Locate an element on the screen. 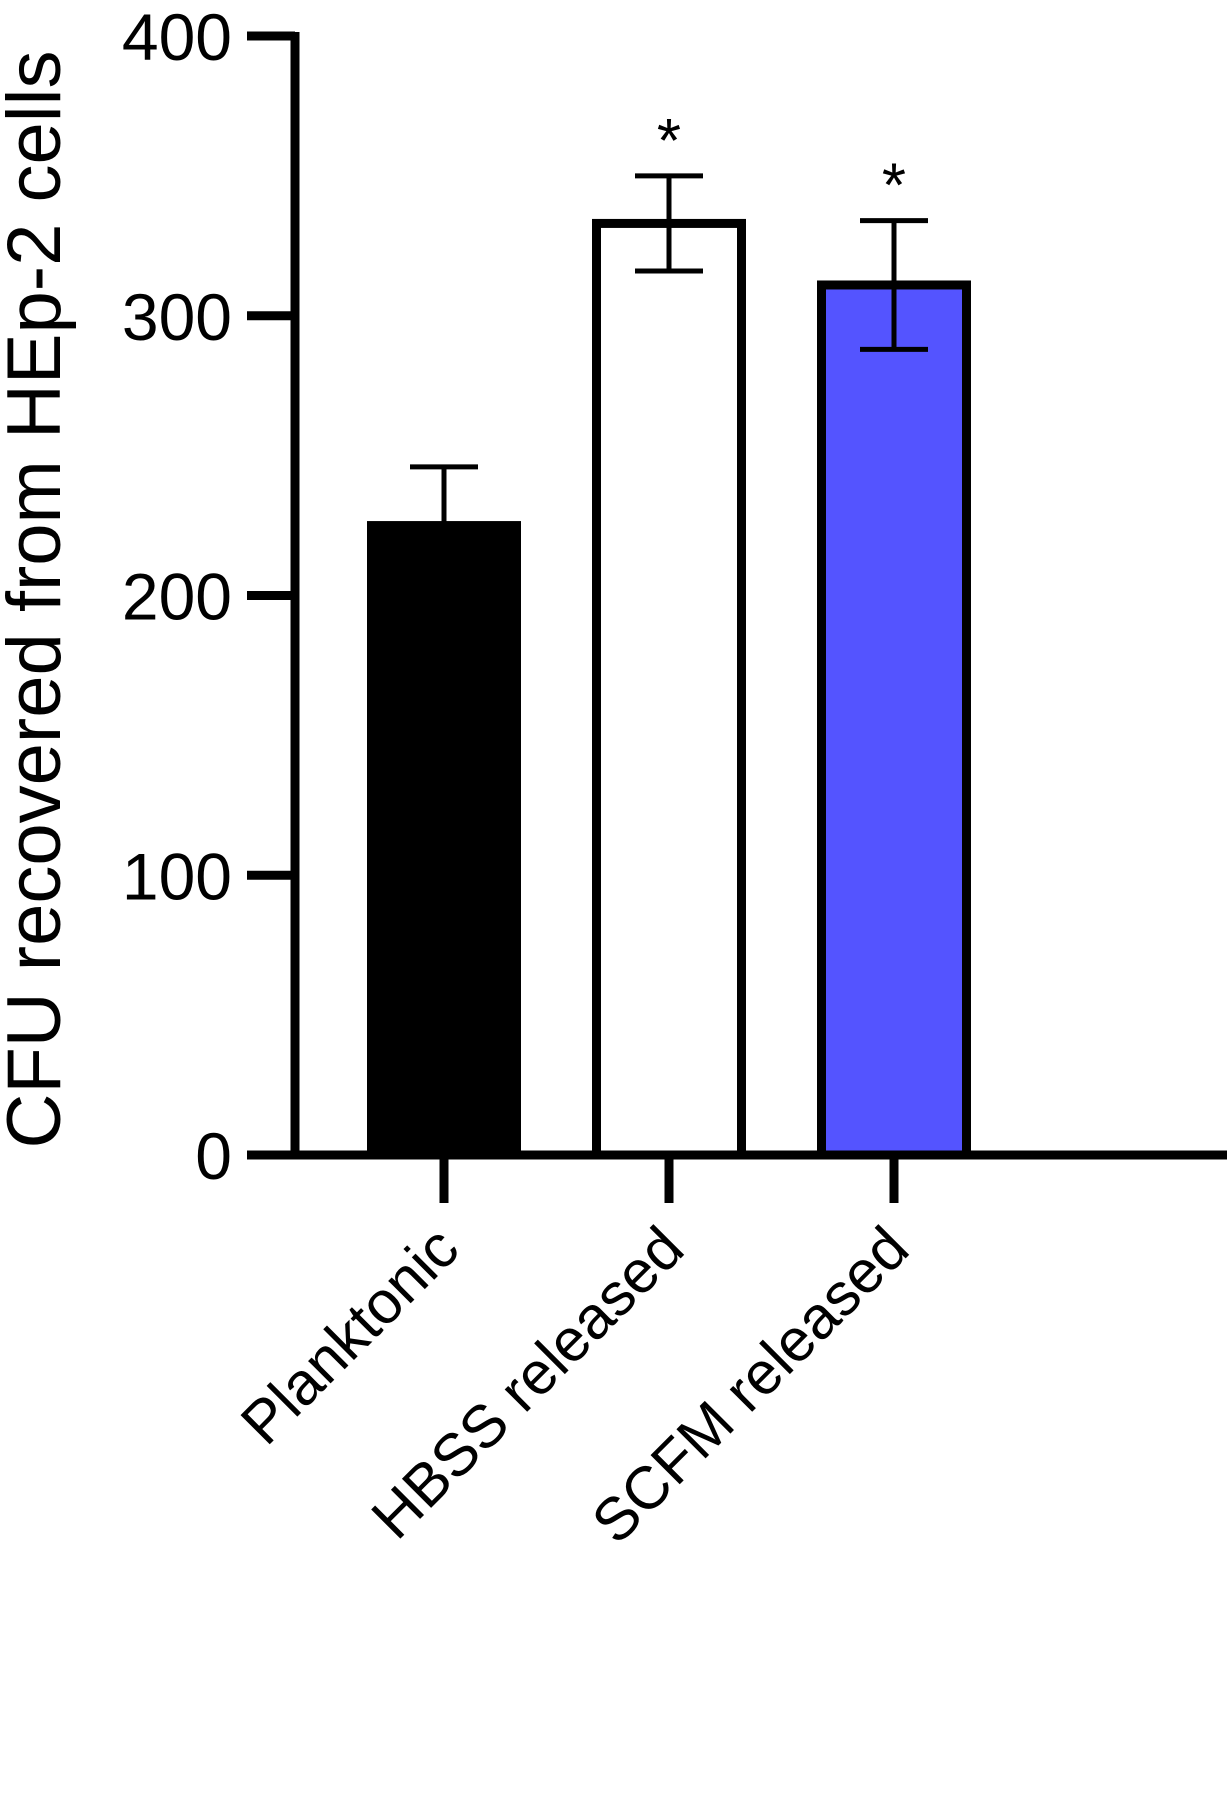 Image resolution: width=1227 pixels, height=1820 pixels. y-tick-label: 100 is located at coordinates (177, 876).